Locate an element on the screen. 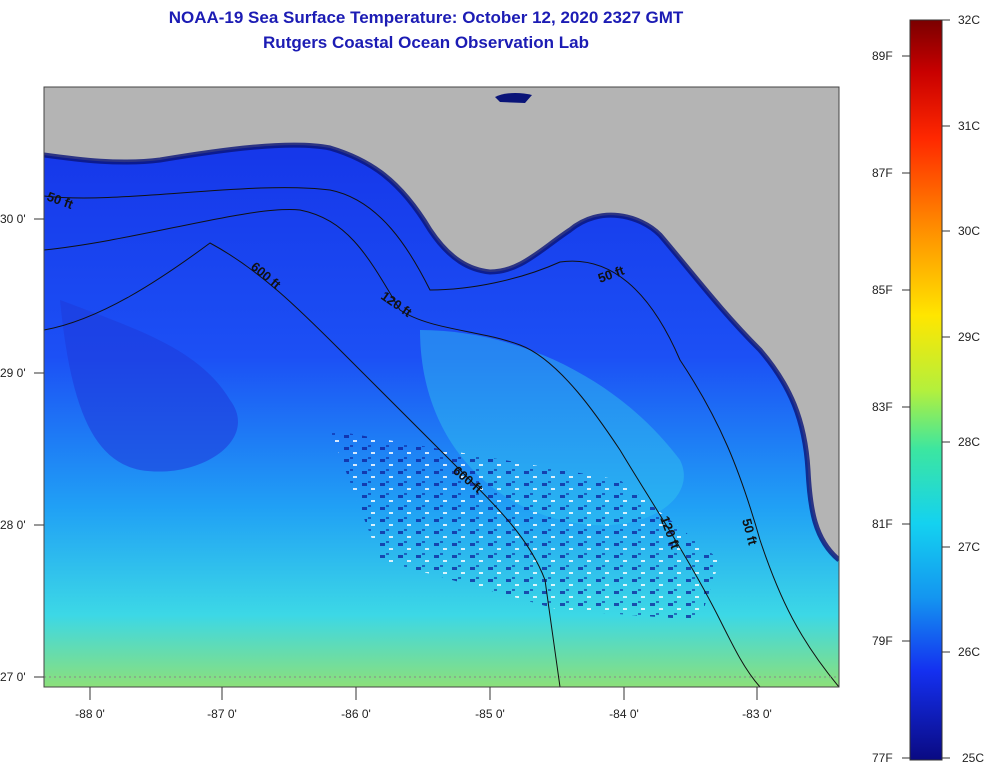 The width and height of the screenshot is (992, 770). svg-text: 87F is located at coordinates (882, 173).